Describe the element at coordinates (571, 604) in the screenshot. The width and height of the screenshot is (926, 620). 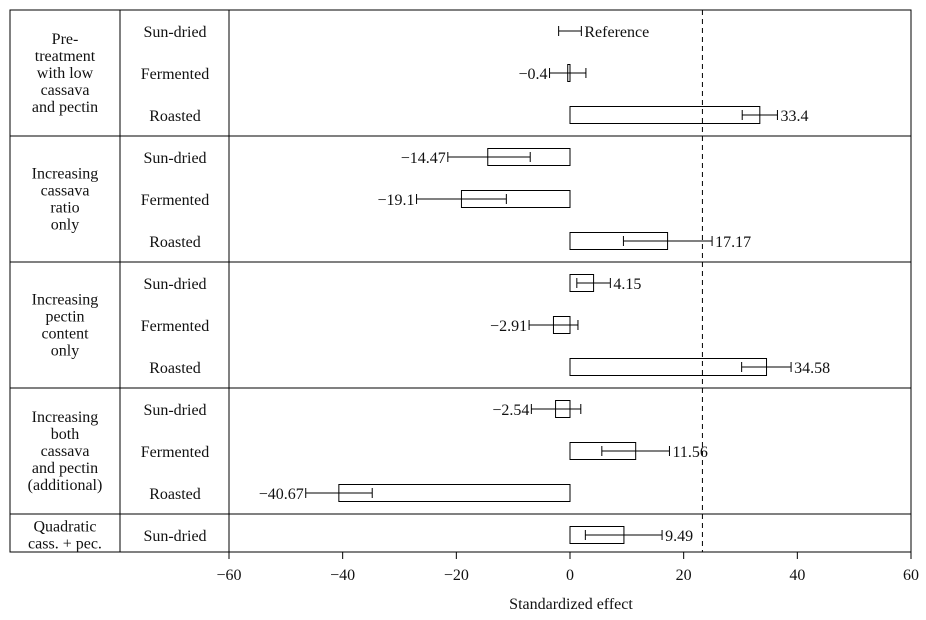
I see `x-axis-title: Standardized effect` at that location.